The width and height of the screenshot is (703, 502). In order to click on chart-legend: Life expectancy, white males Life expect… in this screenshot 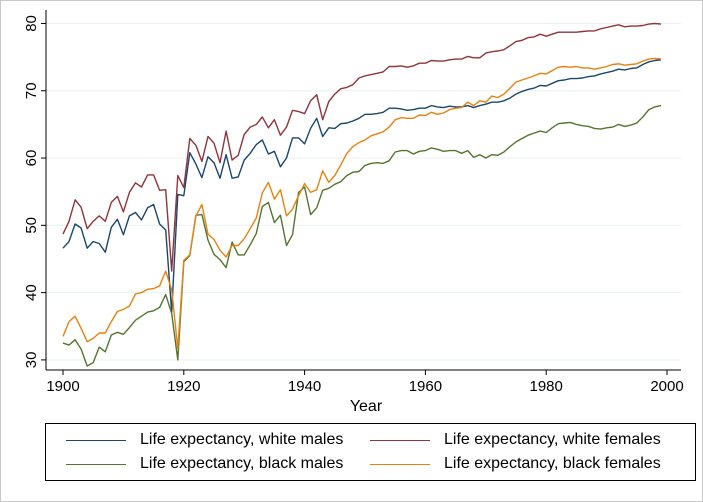, I will do `click(370, 452)`.